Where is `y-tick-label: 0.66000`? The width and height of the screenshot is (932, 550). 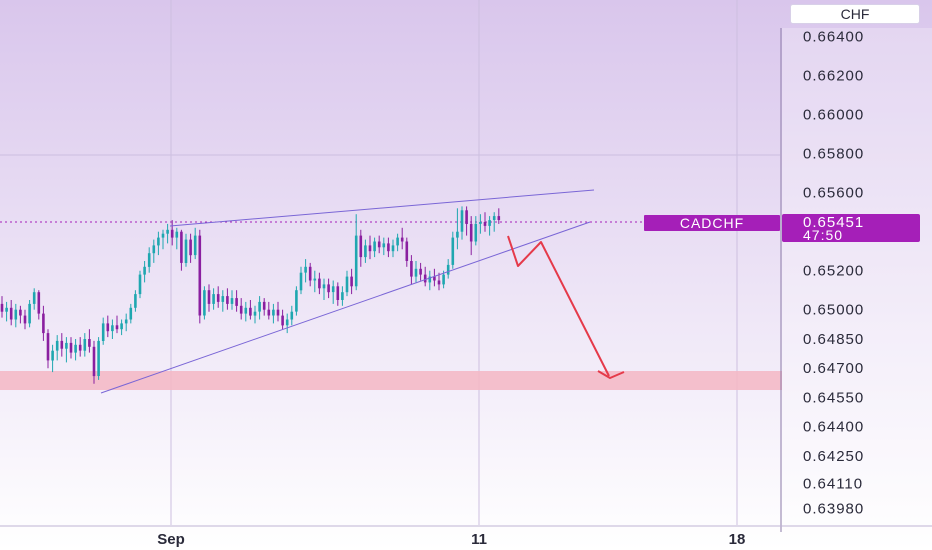
y-tick-label: 0.66000 is located at coordinates (833, 115).